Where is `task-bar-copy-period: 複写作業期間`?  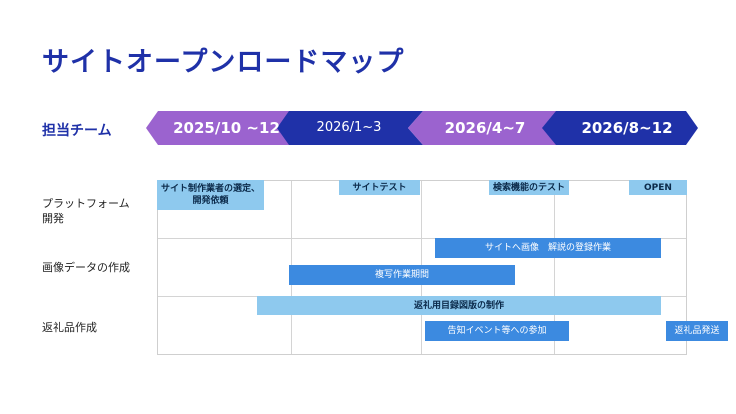
task-bar-copy-period: 複写作業期間 is located at coordinates (402, 275).